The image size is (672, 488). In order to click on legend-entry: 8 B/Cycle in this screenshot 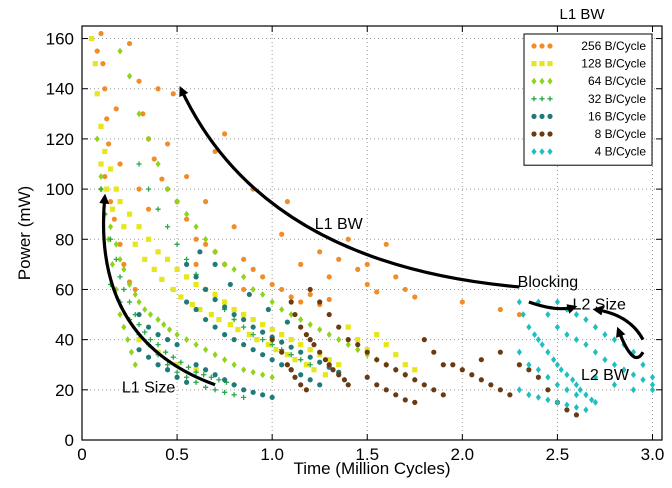, I will do `click(588, 134)`.